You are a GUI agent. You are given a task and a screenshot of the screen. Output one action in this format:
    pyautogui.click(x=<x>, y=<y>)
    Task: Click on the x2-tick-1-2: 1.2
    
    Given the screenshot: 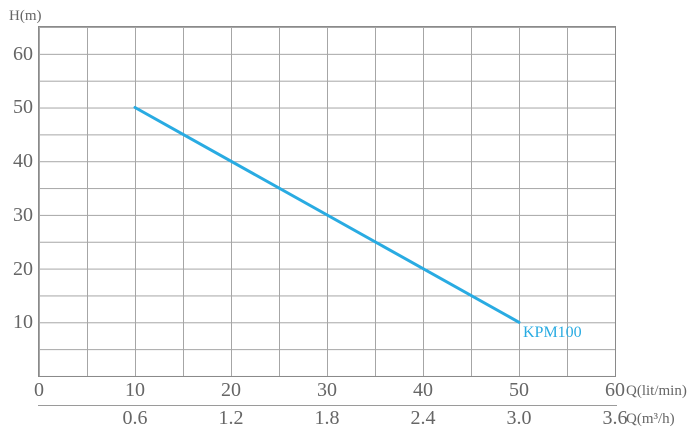 What is the action you would take?
    pyautogui.click(x=231, y=418)
    